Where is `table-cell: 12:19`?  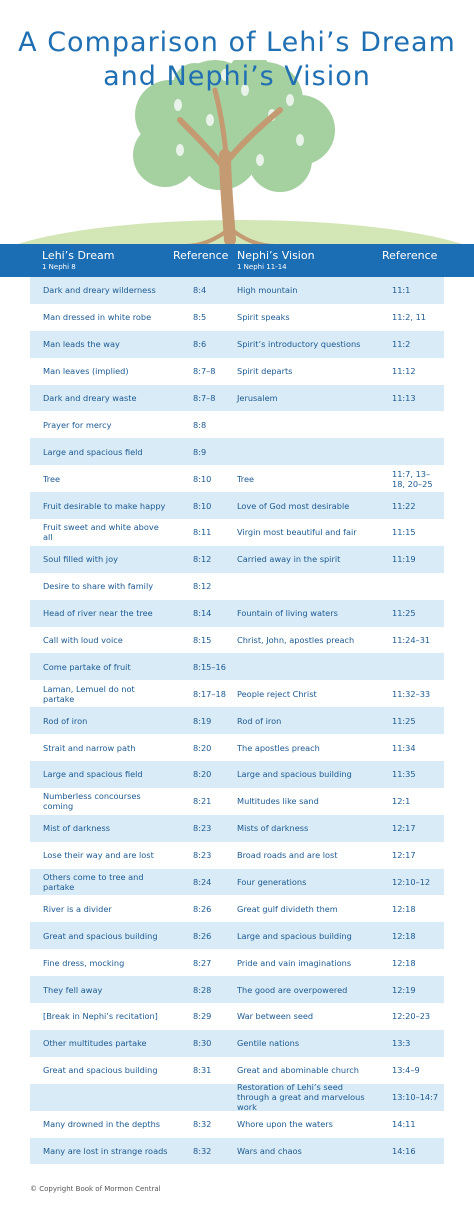 table-cell: 12:19 is located at coordinates (404, 989).